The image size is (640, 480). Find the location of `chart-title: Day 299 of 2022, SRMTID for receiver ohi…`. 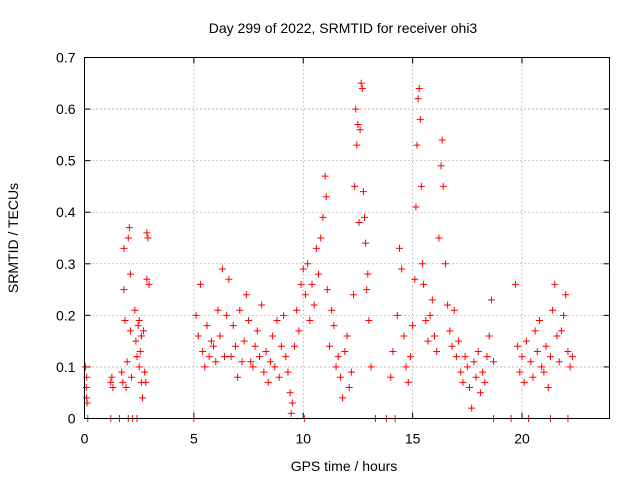

chart-title: Day 299 of 2022, SRMTID for receiver ohi… is located at coordinates (343, 28).